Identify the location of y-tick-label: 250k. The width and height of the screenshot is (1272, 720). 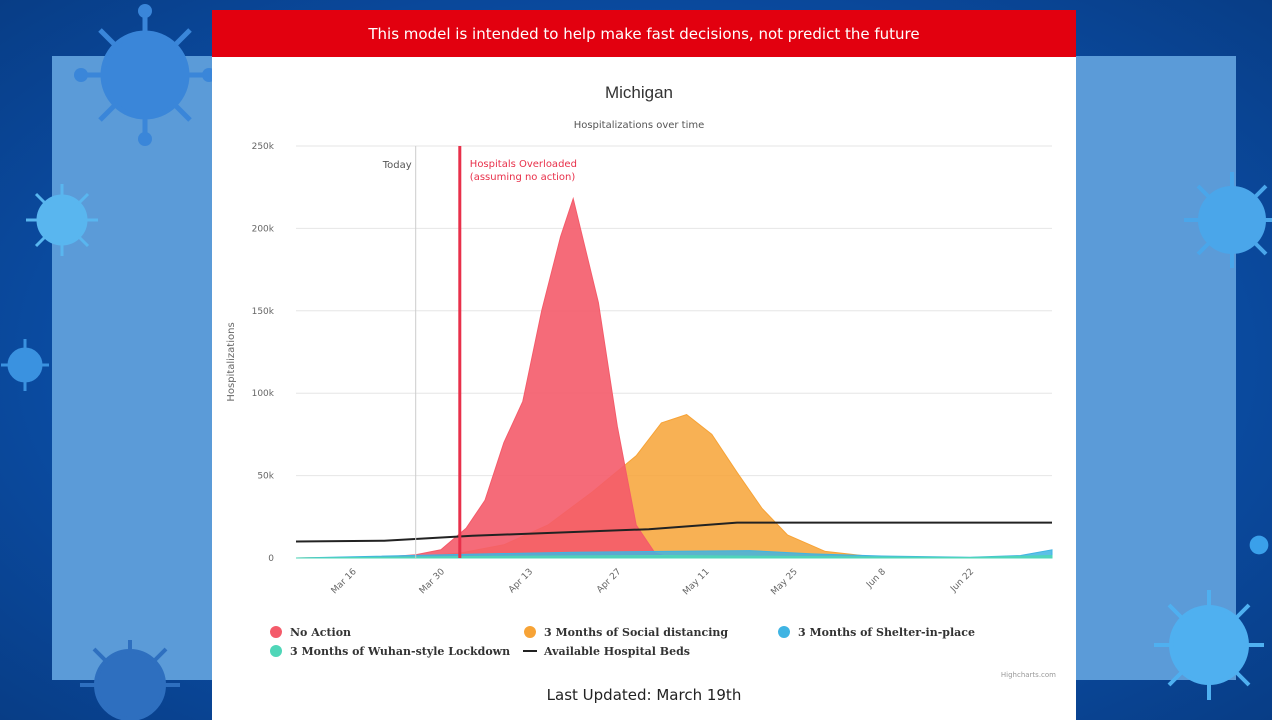
(263, 147).